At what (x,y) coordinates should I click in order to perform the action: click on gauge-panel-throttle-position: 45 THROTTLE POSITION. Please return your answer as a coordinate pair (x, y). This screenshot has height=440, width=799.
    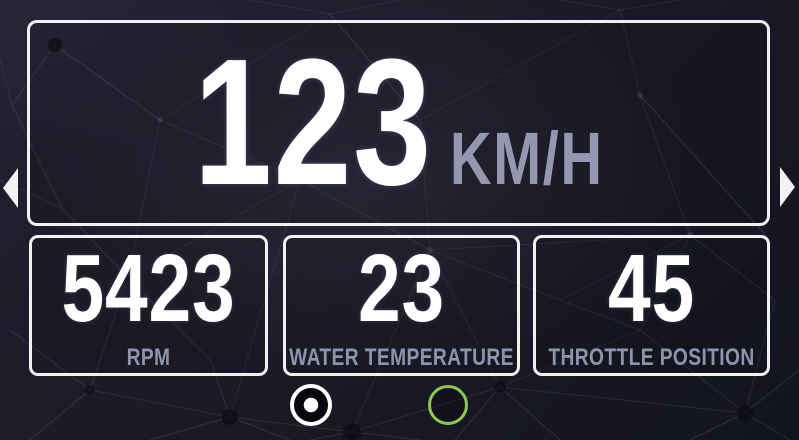
    Looking at the image, I should click on (651, 305).